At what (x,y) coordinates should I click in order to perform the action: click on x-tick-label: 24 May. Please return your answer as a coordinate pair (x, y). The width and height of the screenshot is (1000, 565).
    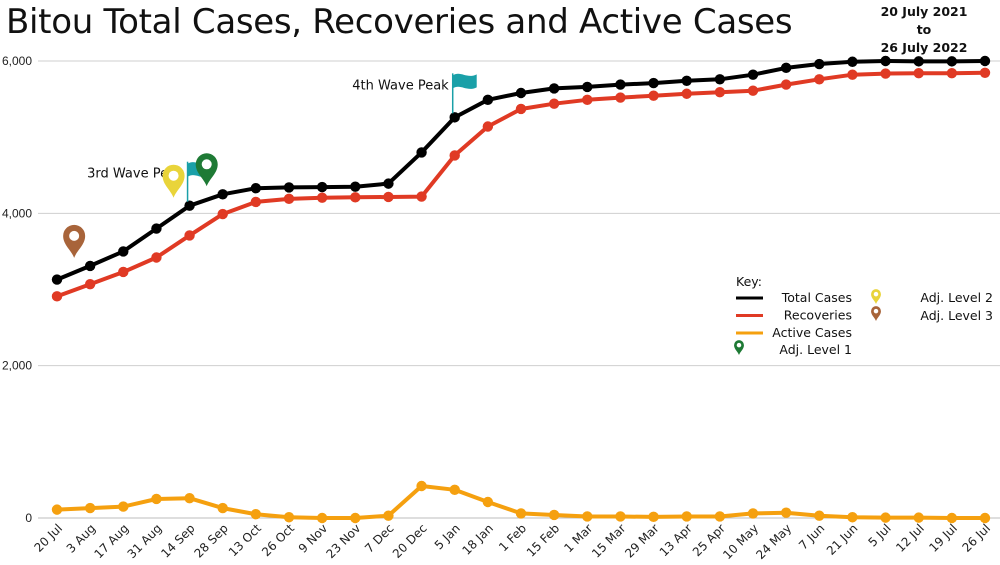
    Looking at the image, I should click on (773, 541).